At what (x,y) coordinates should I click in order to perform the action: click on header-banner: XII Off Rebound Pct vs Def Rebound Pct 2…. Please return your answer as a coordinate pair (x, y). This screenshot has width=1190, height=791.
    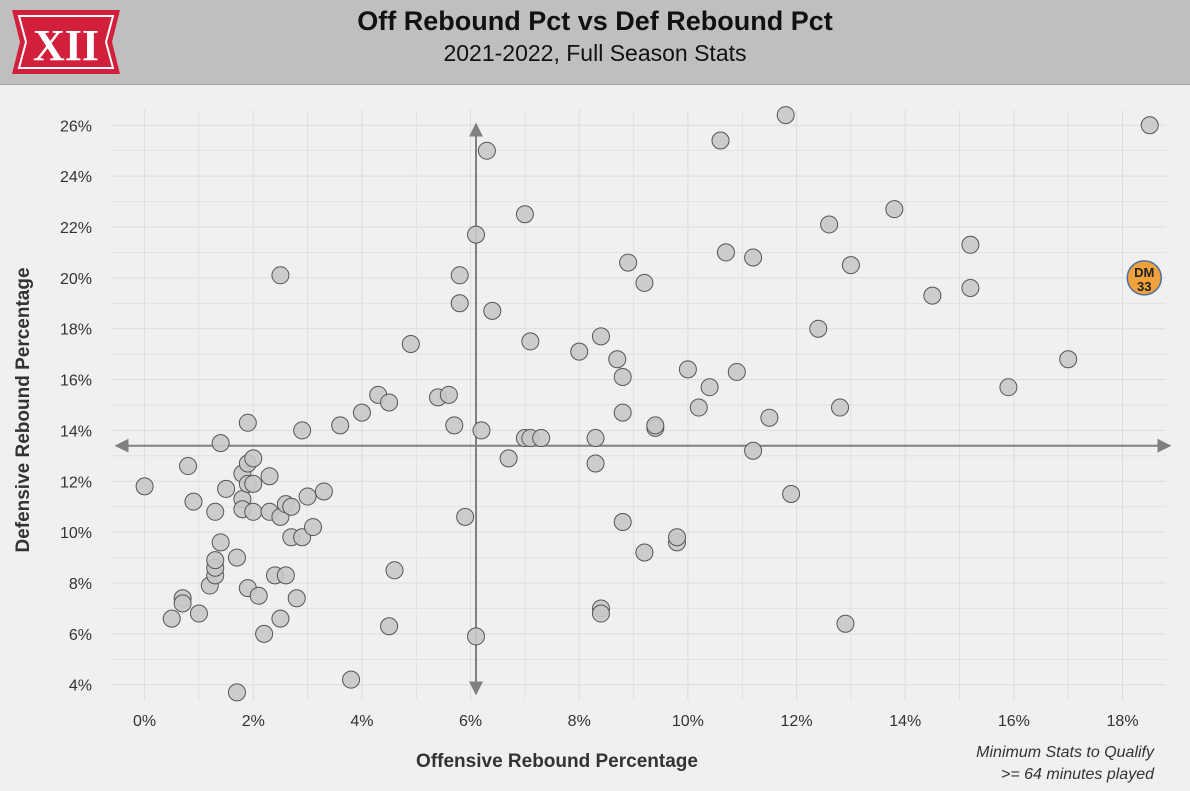
    Looking at the image, I should click on (595, 42).